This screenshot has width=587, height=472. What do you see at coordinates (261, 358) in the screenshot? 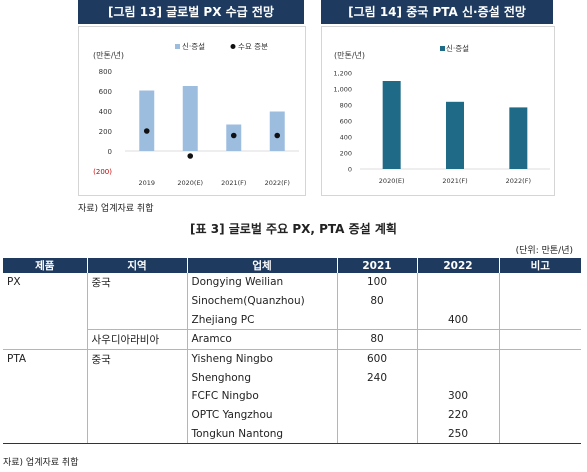
I see `cell-company: Yisheng Ningbo` at bounding box center [261, 358].